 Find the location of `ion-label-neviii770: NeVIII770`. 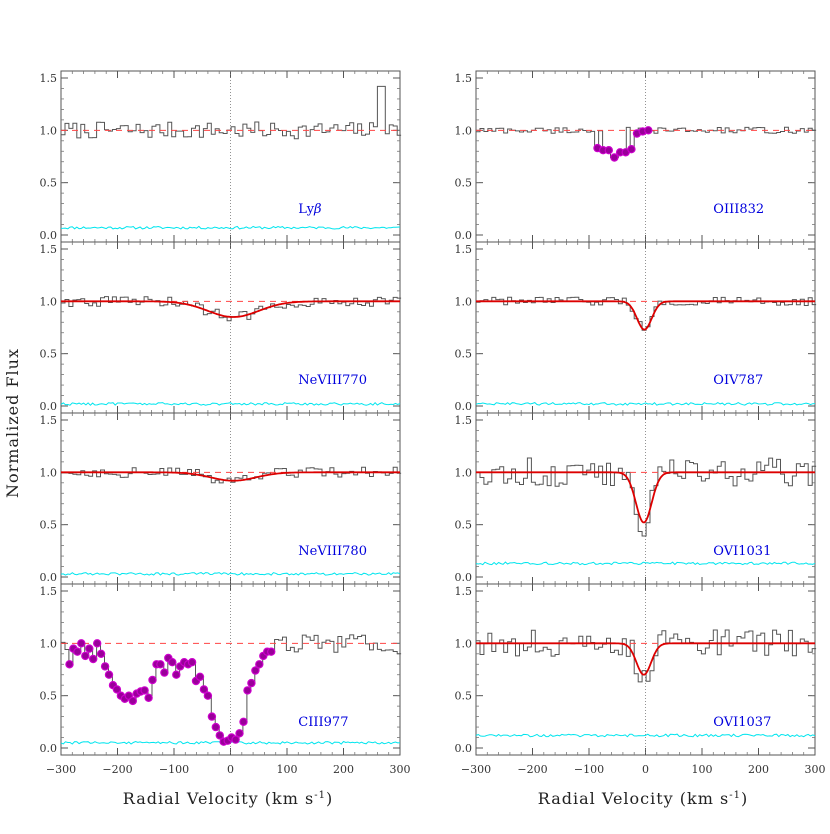

ion-label-neviii770: NeVIII770 is located at coordinates (332, 380).